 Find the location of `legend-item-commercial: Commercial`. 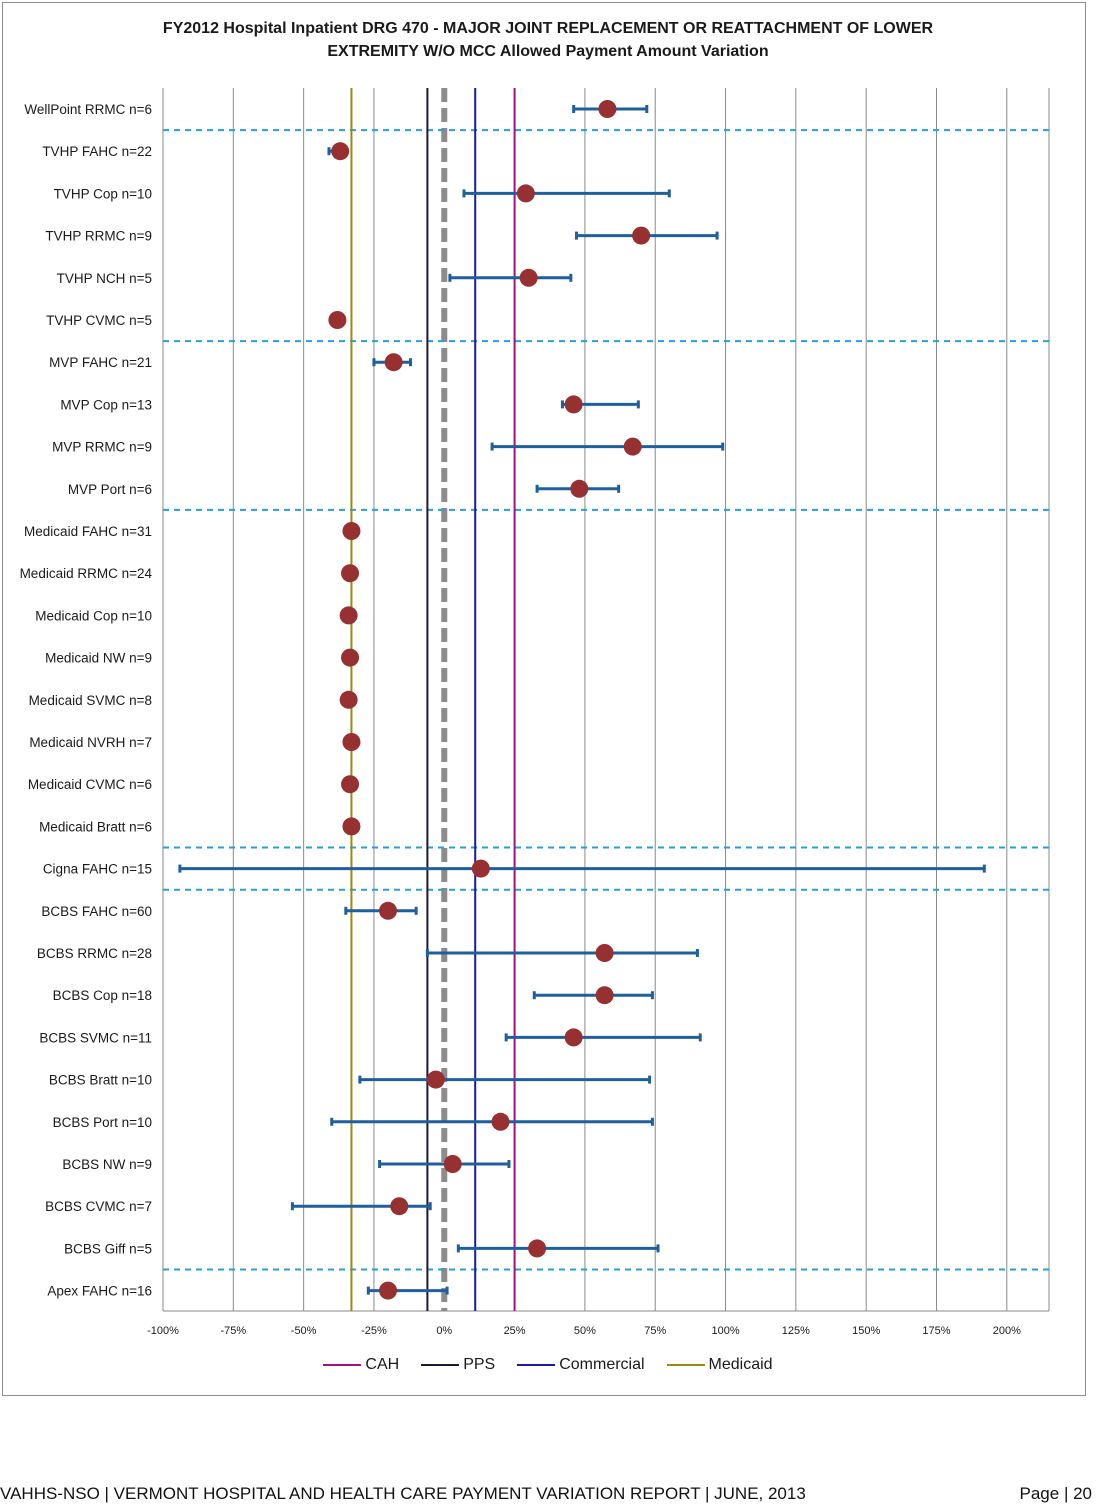

legend-item-commercial: Commercial is located at coordinates (581, 1365).